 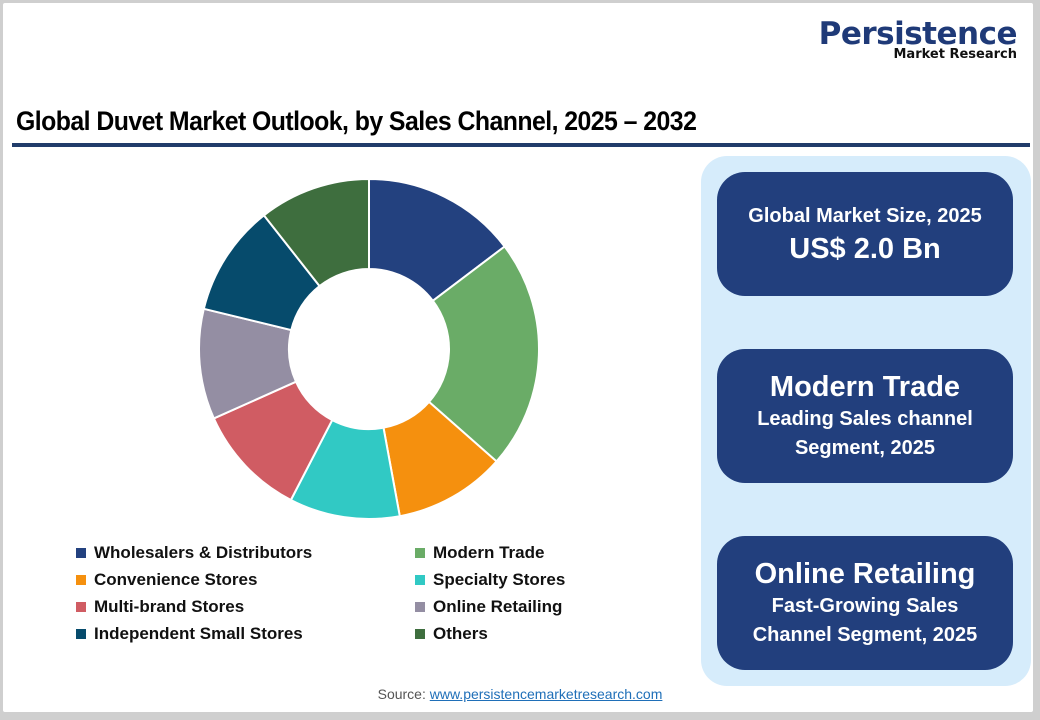 I want to click on legend-label: Others, so click(x=460, y=633).